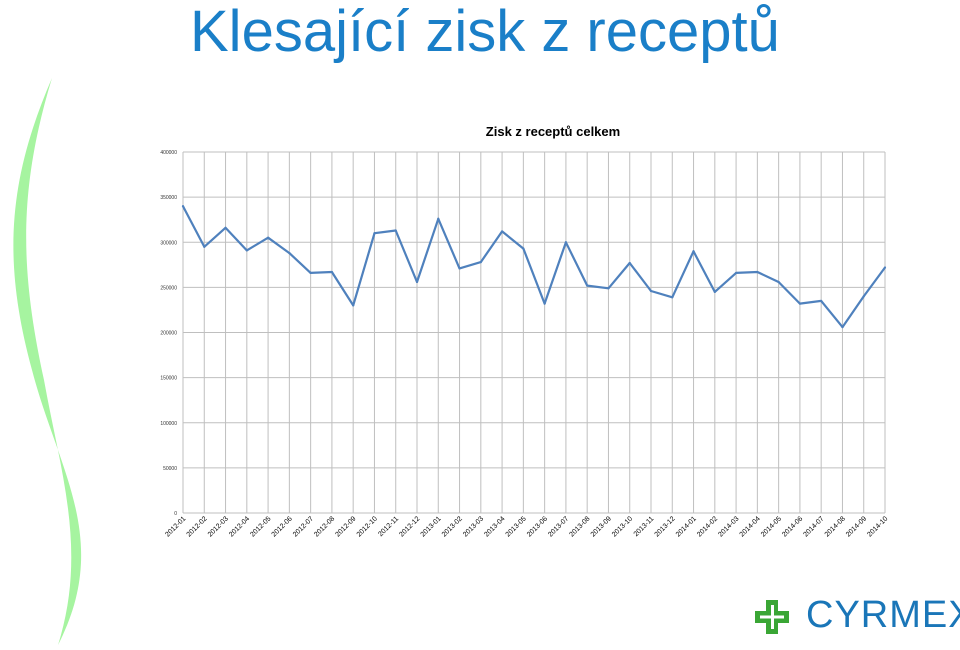 The image size is (960, 650). What do you see at coordinates (197, 526) in the screenshot?
I see `x-tick-label: 2012-02` at bounding box center [197, 526].